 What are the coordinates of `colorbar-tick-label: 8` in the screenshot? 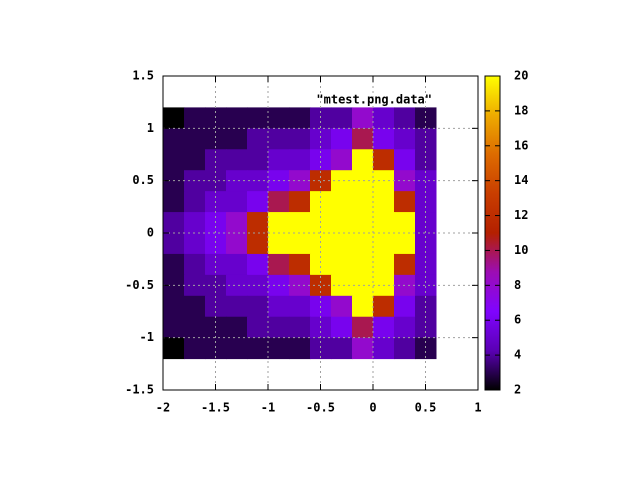 It's located at (517, 285).